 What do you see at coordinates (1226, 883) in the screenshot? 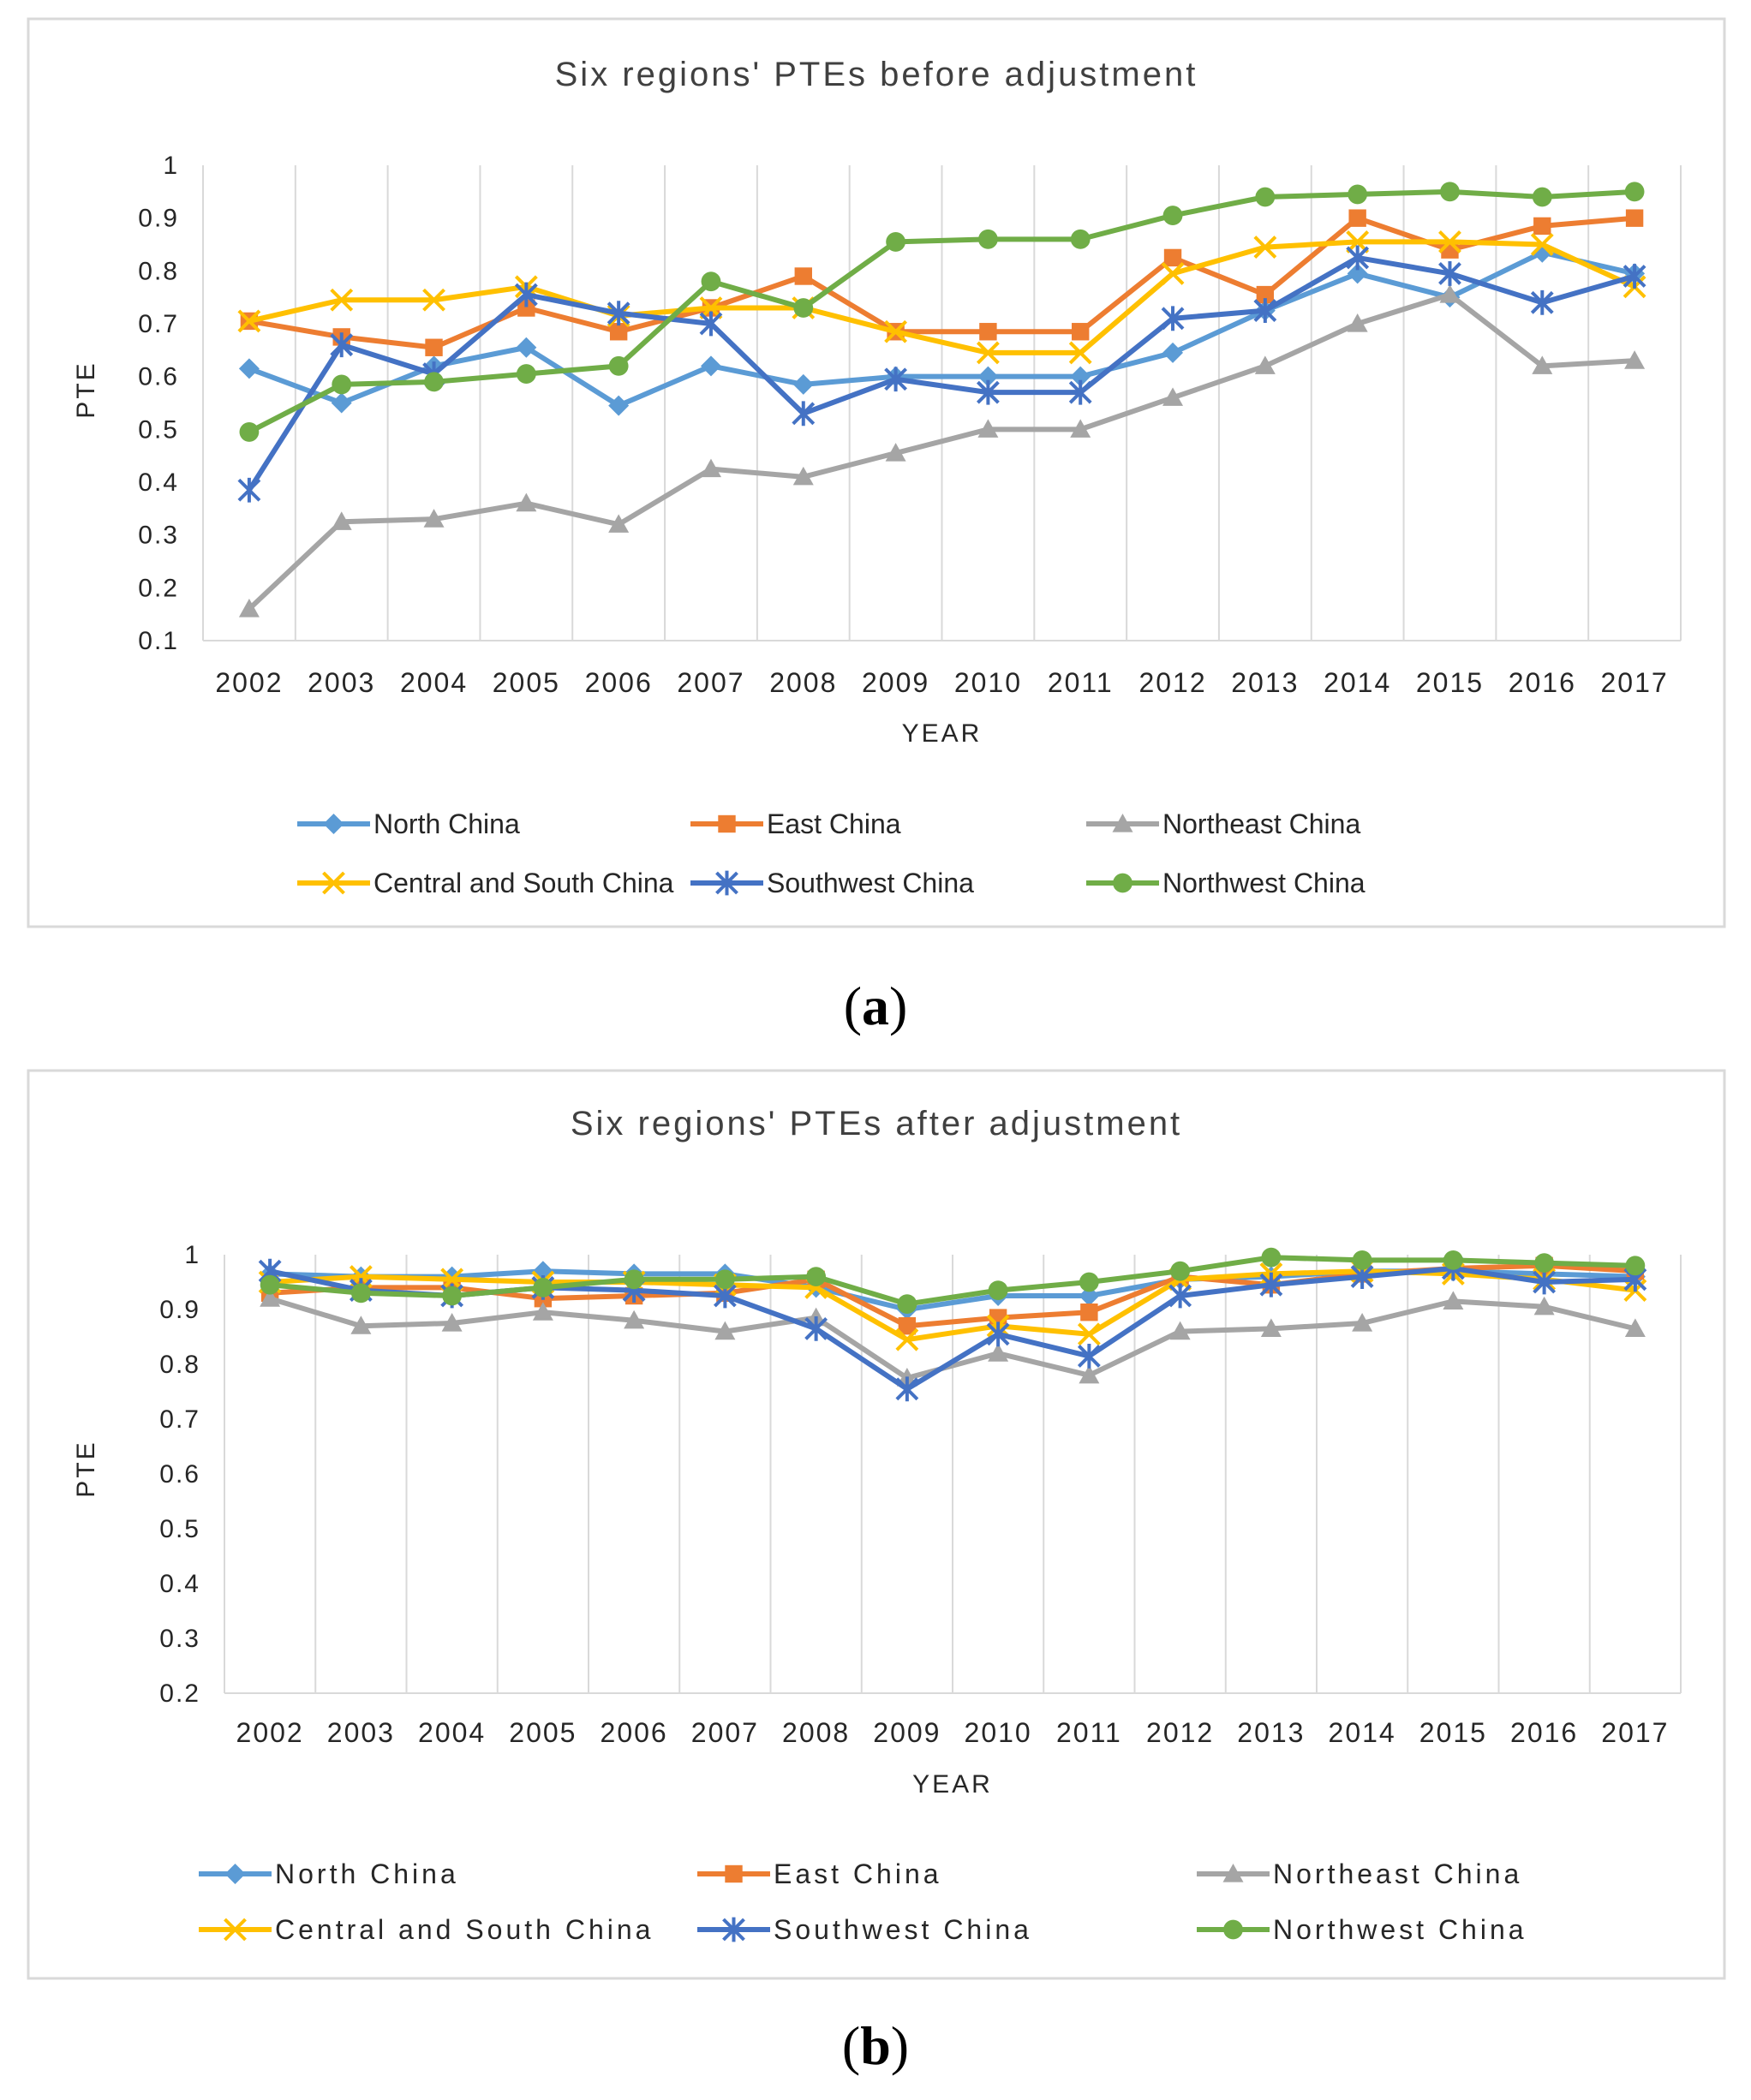
I see `legend-item: Northwest China` at bounding box center [1226, 883].